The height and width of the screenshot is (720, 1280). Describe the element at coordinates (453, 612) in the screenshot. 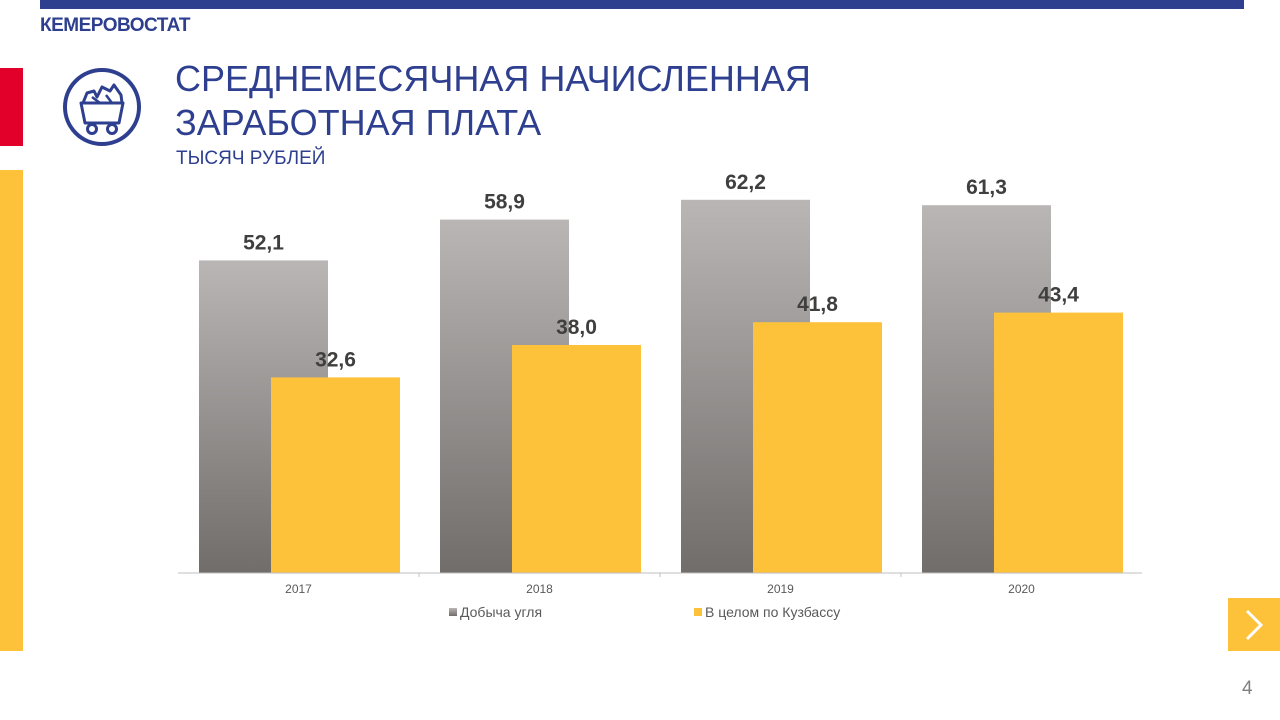

I see `legend-swatch-coal` at that location.